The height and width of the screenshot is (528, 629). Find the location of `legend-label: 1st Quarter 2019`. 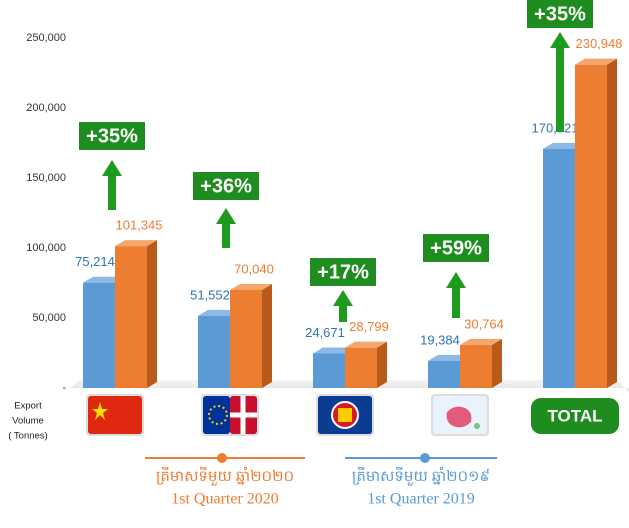

legend-label: 1st Quarter 2019 is located at coordinates (421, 499).